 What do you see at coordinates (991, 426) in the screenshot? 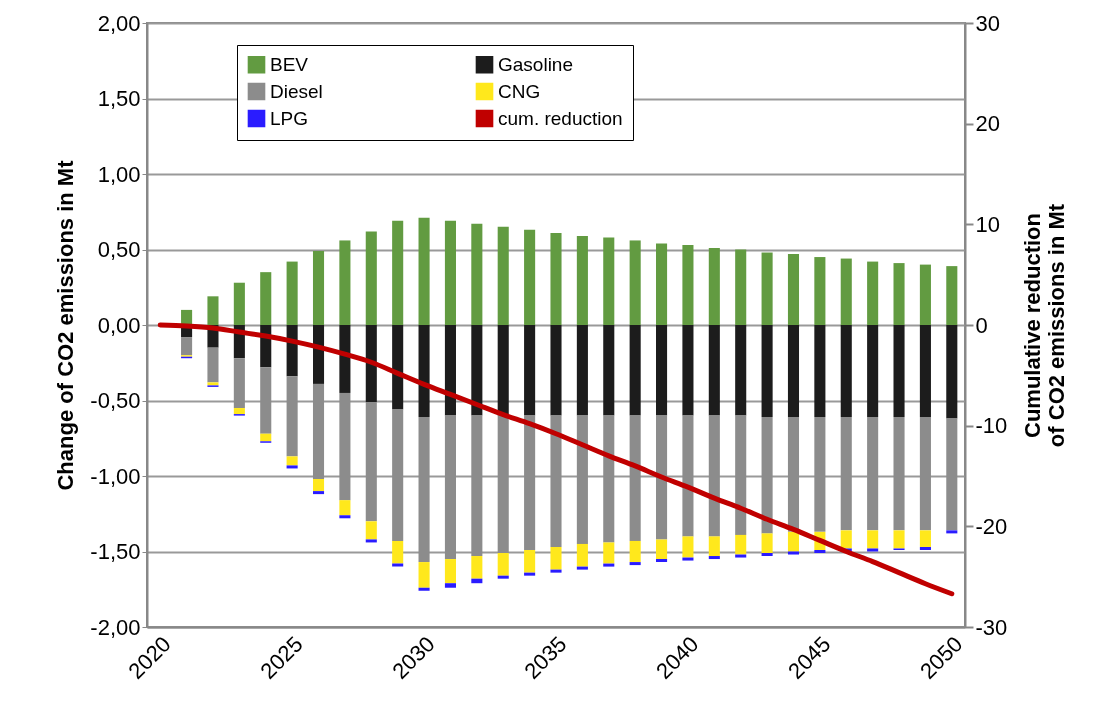
I see `y2-tick-label: -10` at bounding box center [991, 426].